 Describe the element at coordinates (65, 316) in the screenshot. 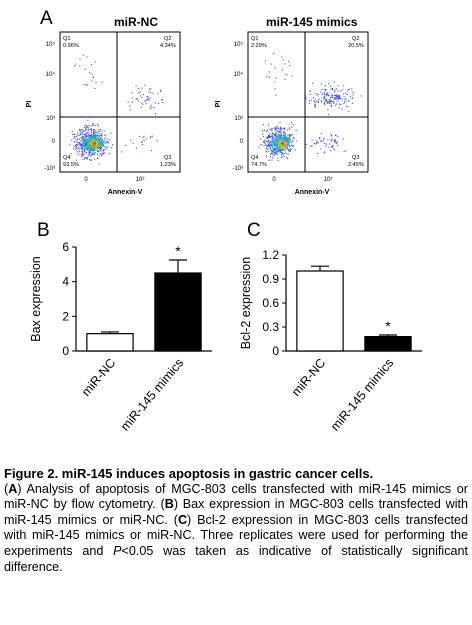

I see `bax-ytick-label: 2` at that location.